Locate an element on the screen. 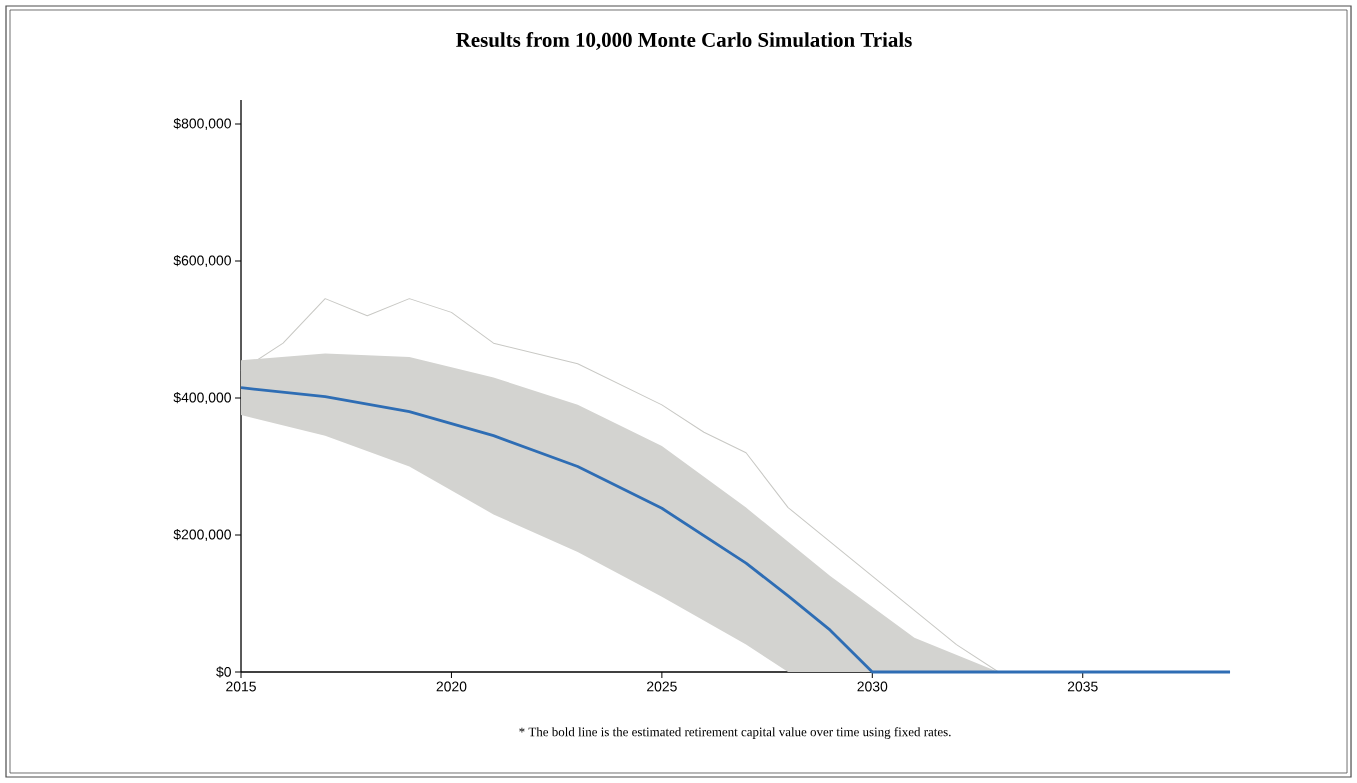 Image resolution: width=1357 pixels, height=783 pixels. chart-title: Results from 10,000 Monte Carlo Simulation Trials is located at coordinates (684, 41).